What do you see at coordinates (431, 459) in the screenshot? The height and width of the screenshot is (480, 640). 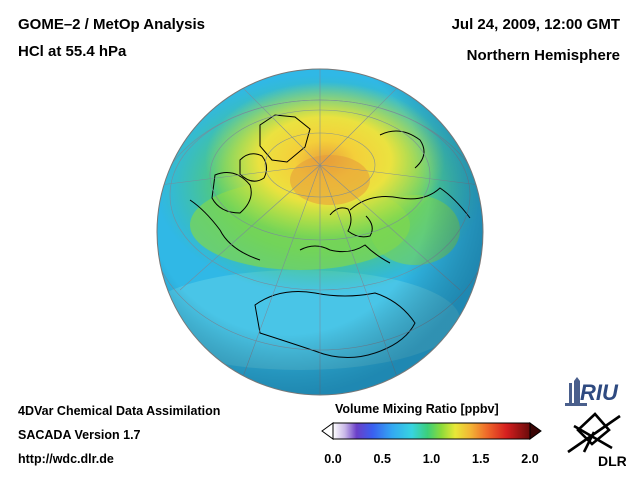 I see `colorbar-tick-label: 1.0` at bounding box center [431, 459].